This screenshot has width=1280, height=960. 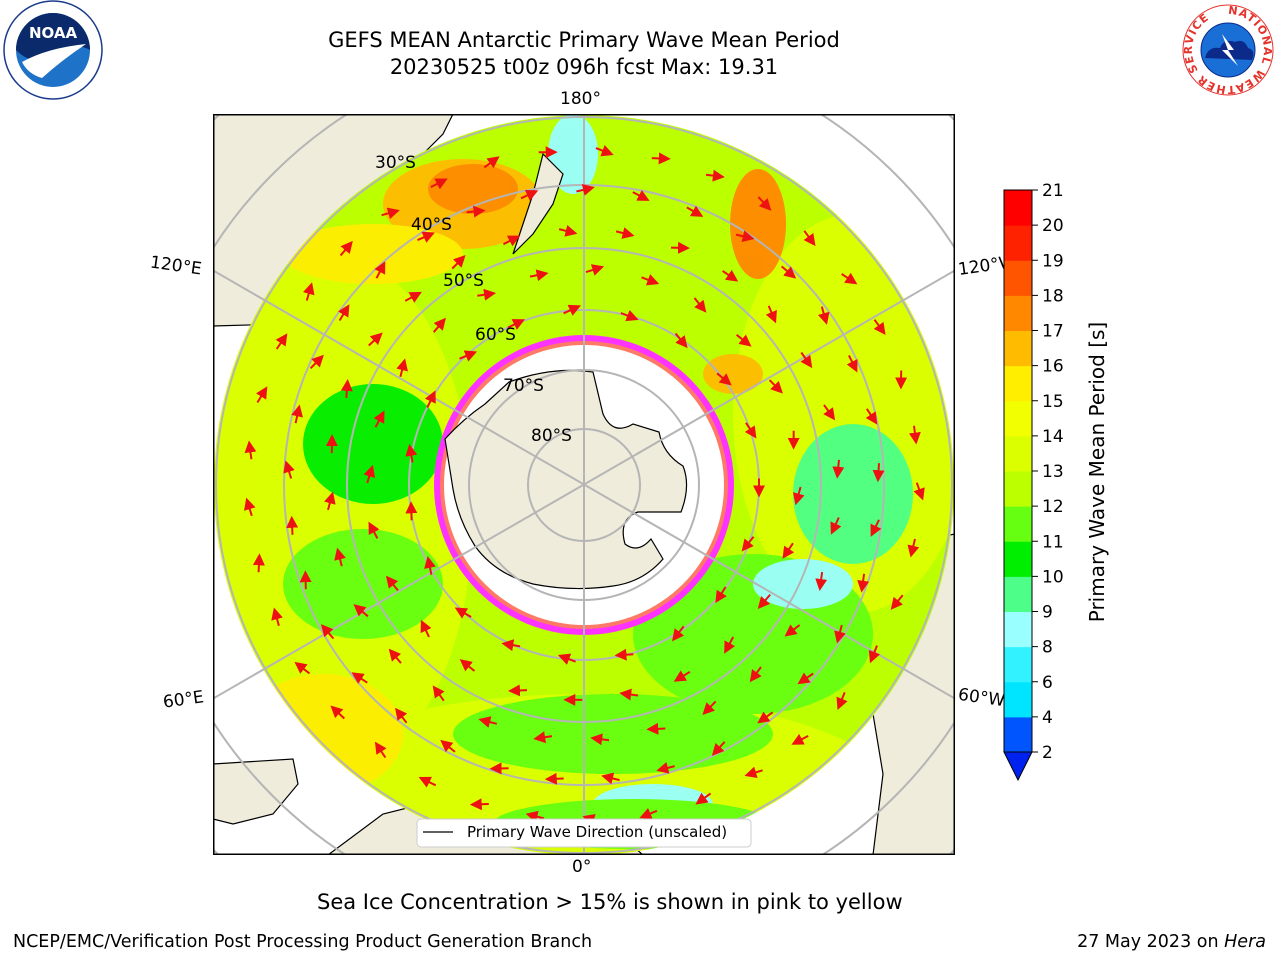 I want to click on lat-label-80s: 80°S, so click(x=551, y=436).